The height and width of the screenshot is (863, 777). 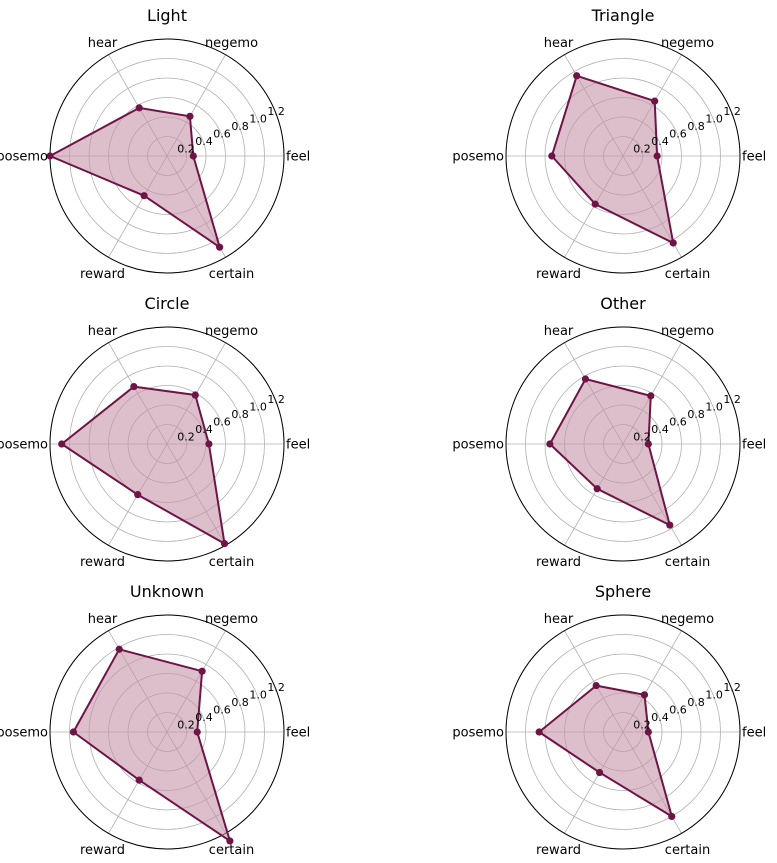 What do you see at coordinates (167, 303) in the screenshot?
I see `panel-title: Circle` at bounding box center [167, 303].